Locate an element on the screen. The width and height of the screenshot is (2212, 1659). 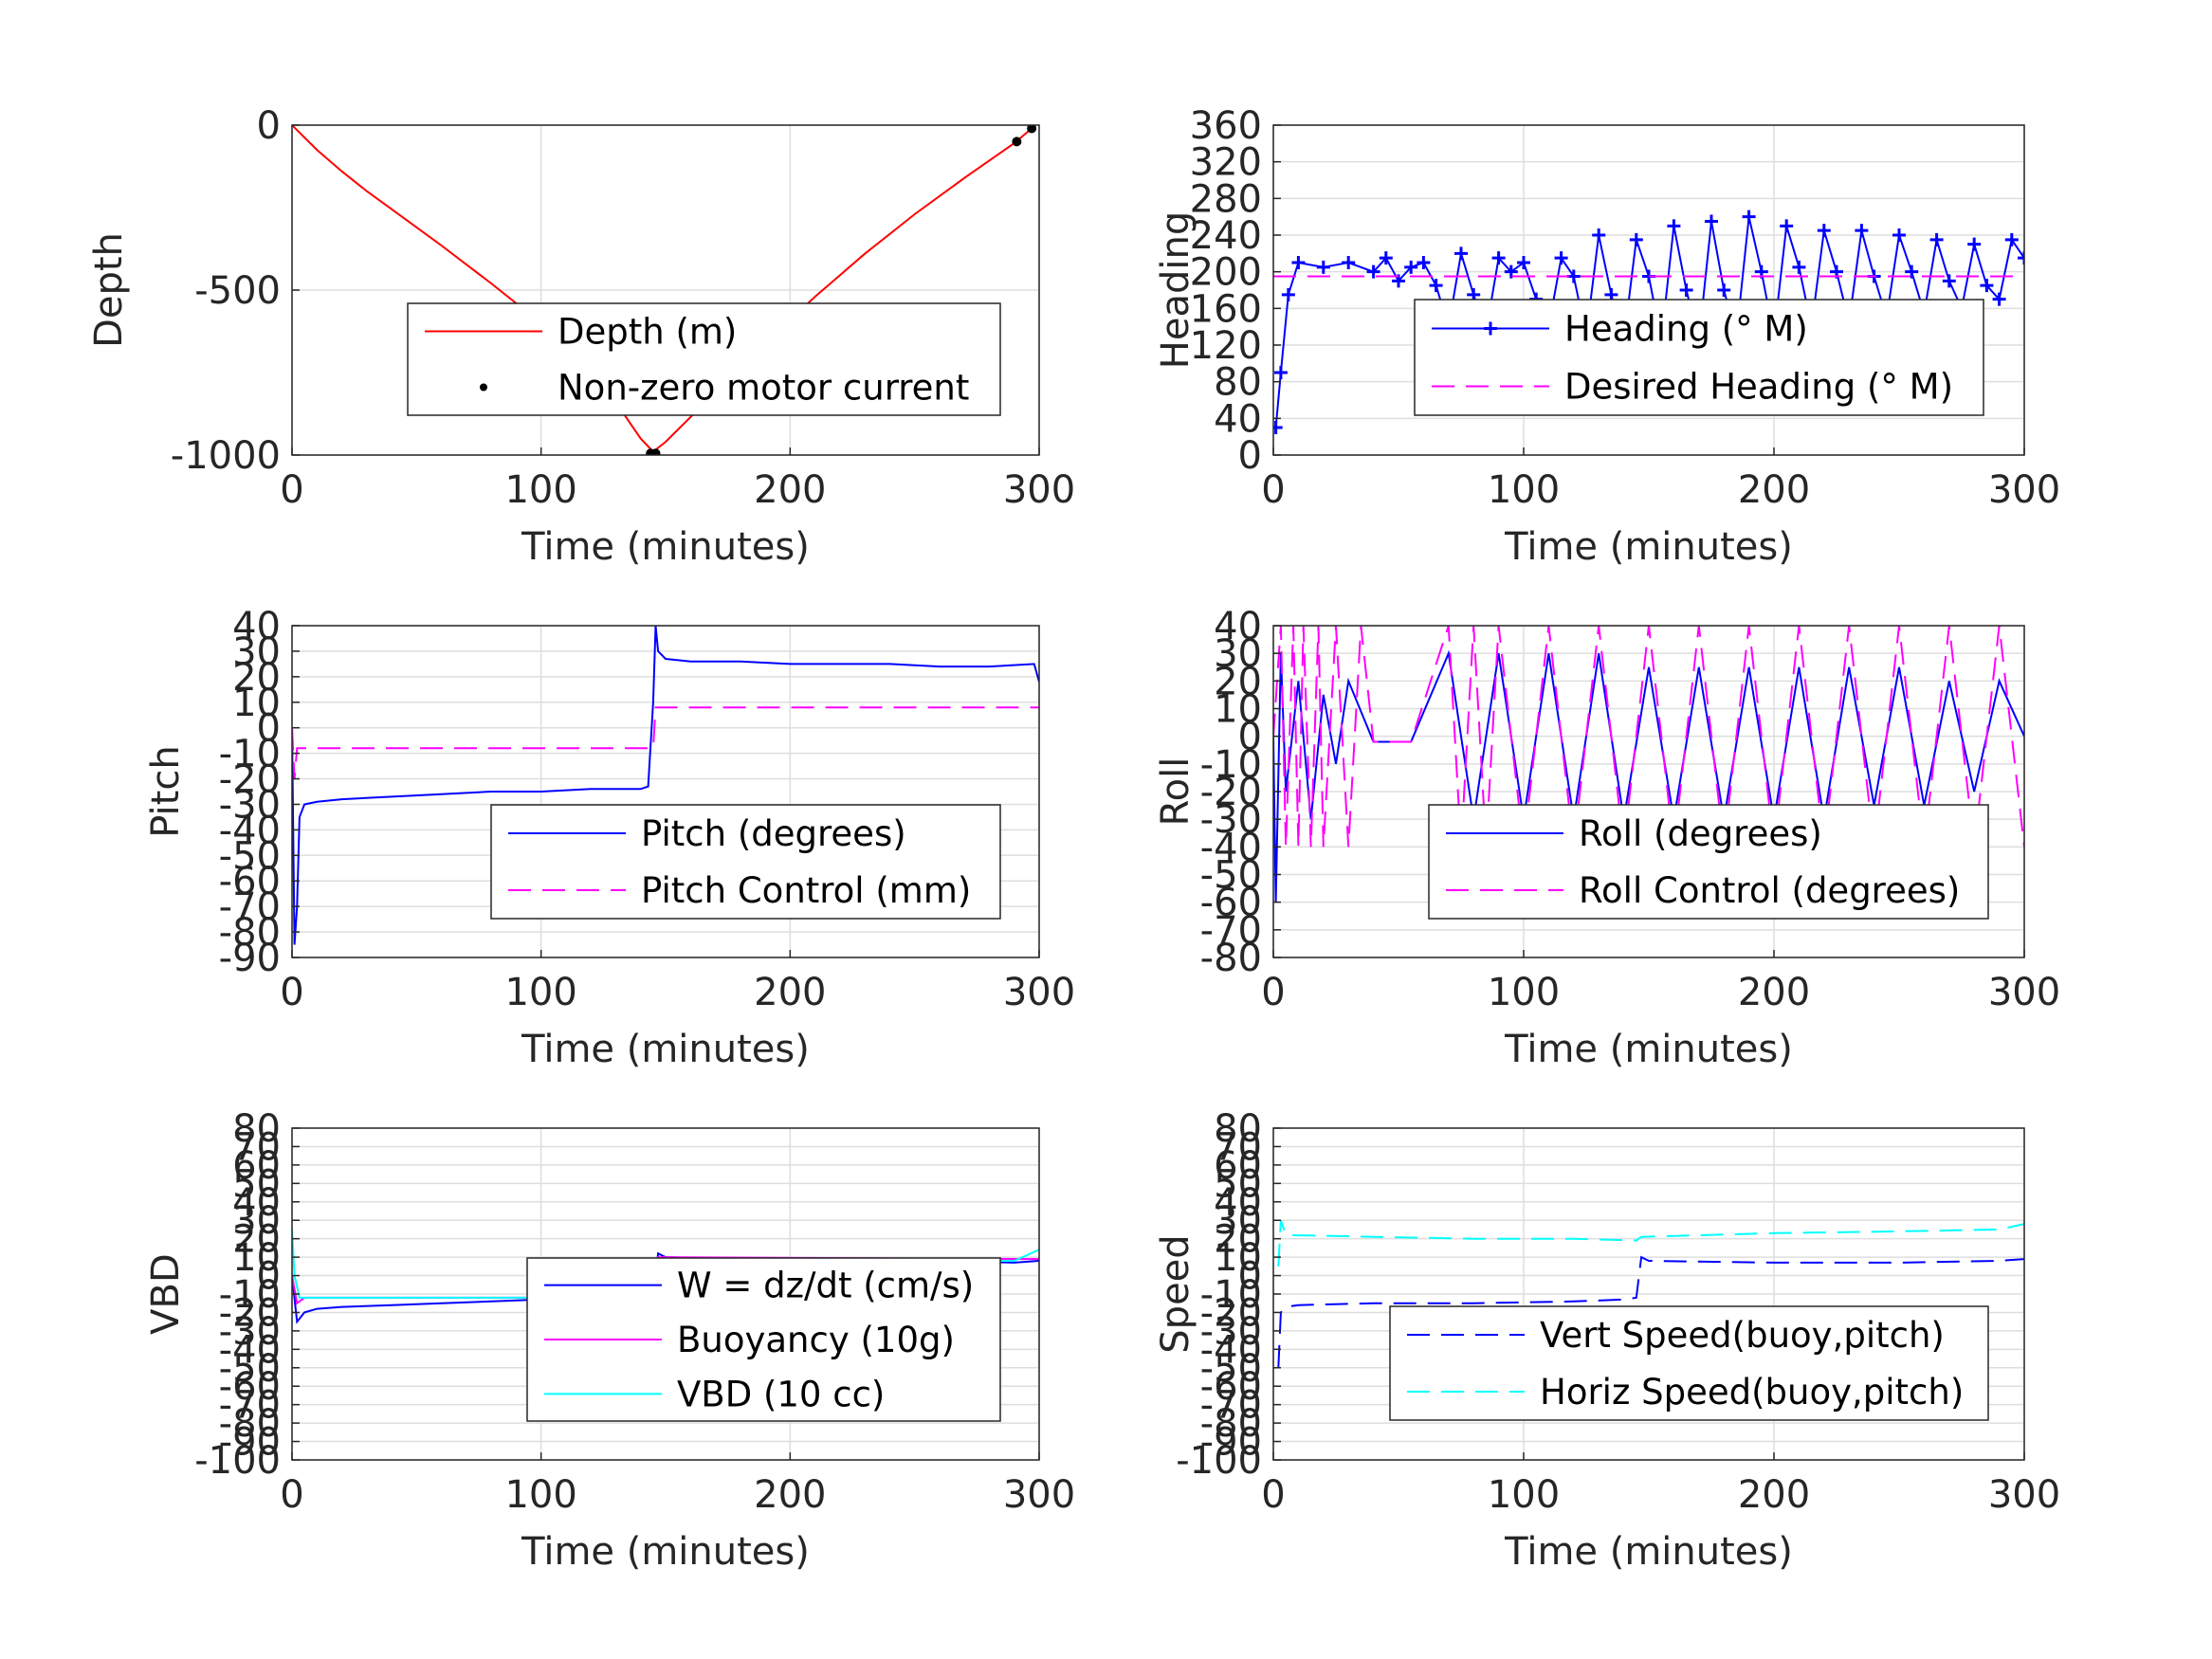
y-tick-label: -500 is located at coordinates (237, 291).